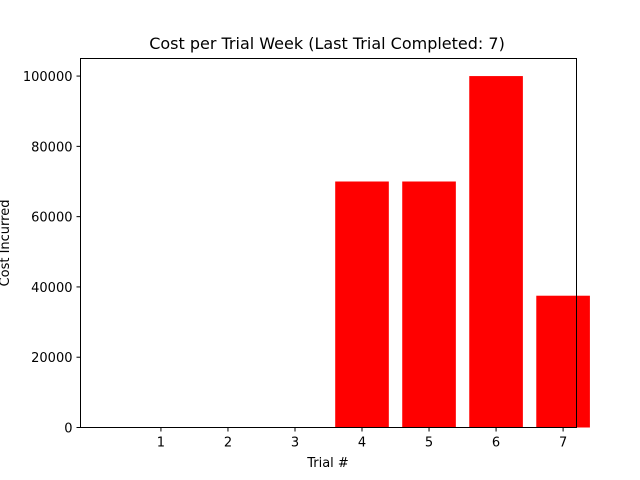 This screenshot has width=640, height=480. What do you see at coordinates (161, 443) in the screenshot?
I see `x-tick-label: 1` at bounding box center [161, 443].